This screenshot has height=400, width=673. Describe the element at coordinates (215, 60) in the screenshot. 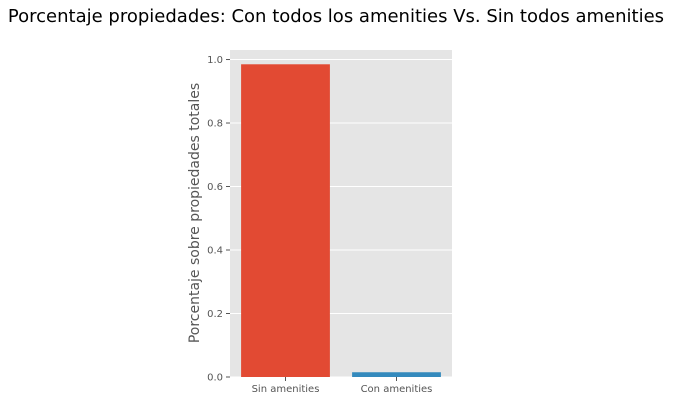

I see `y-tick-label: 1.0` at that location.